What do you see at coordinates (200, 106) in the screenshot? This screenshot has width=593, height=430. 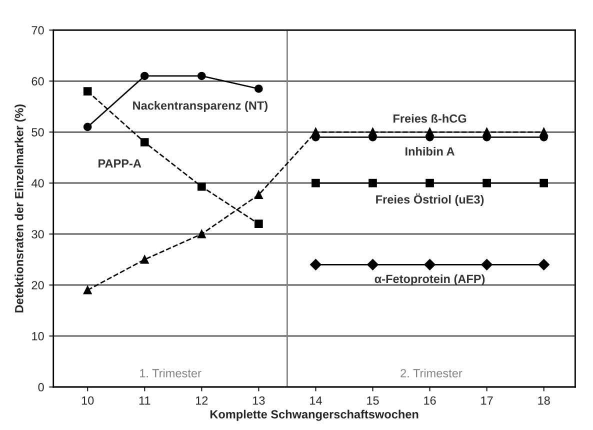 I see `series-label: Nackentransparenz (NT)` at bounding box center [200, 106].